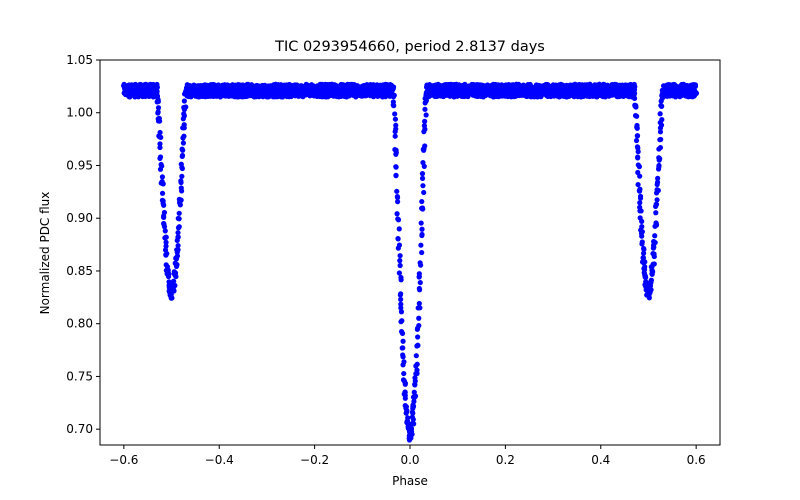 This screenshot has height=500, width=800. What do you see at coordinates (123, 460) in the screenshot?
I see `x-tick-label: −0.6` at bounding box center [123, 460].